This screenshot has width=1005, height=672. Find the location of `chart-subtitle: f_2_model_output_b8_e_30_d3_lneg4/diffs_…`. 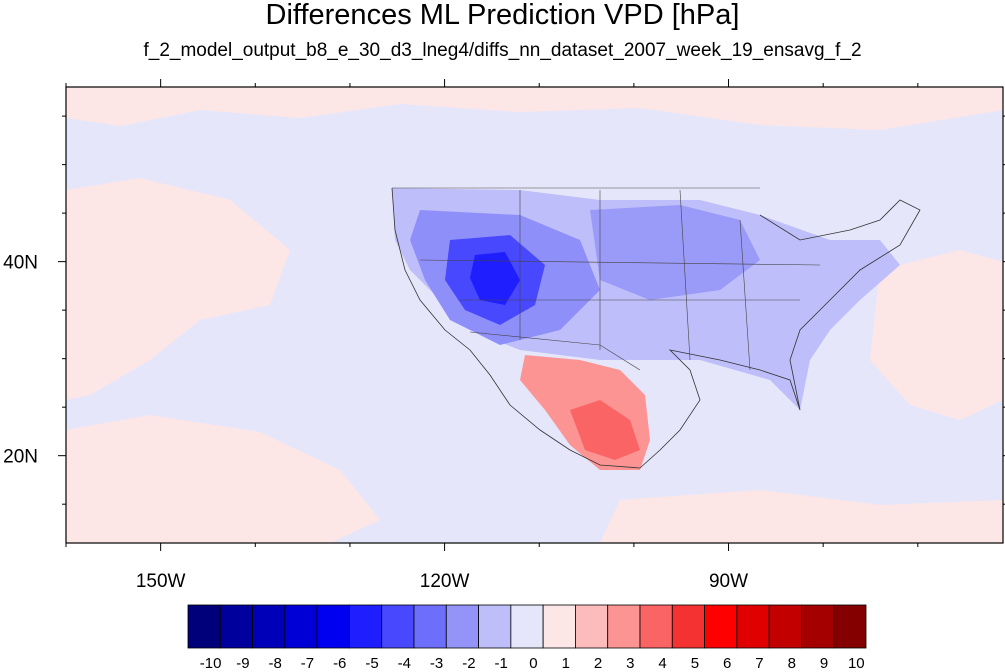

chart-subtitle: f_2_model_output_b8_e_30_d3_lneg4/diffs_… is located at coordinates (502, 50).